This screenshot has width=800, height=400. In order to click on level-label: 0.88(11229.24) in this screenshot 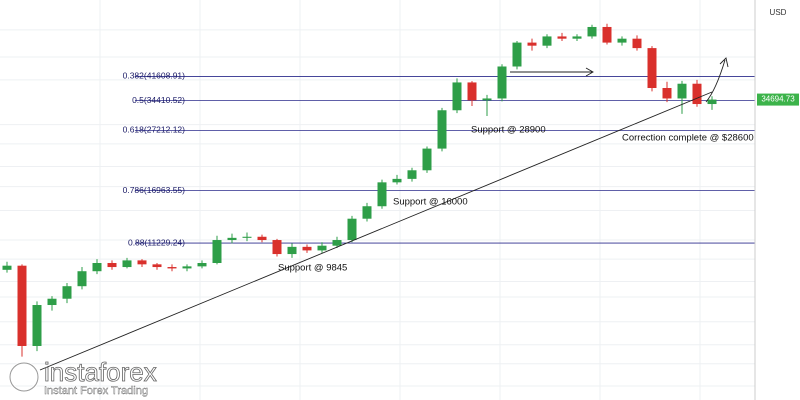, I will do `click(156, 242)`.